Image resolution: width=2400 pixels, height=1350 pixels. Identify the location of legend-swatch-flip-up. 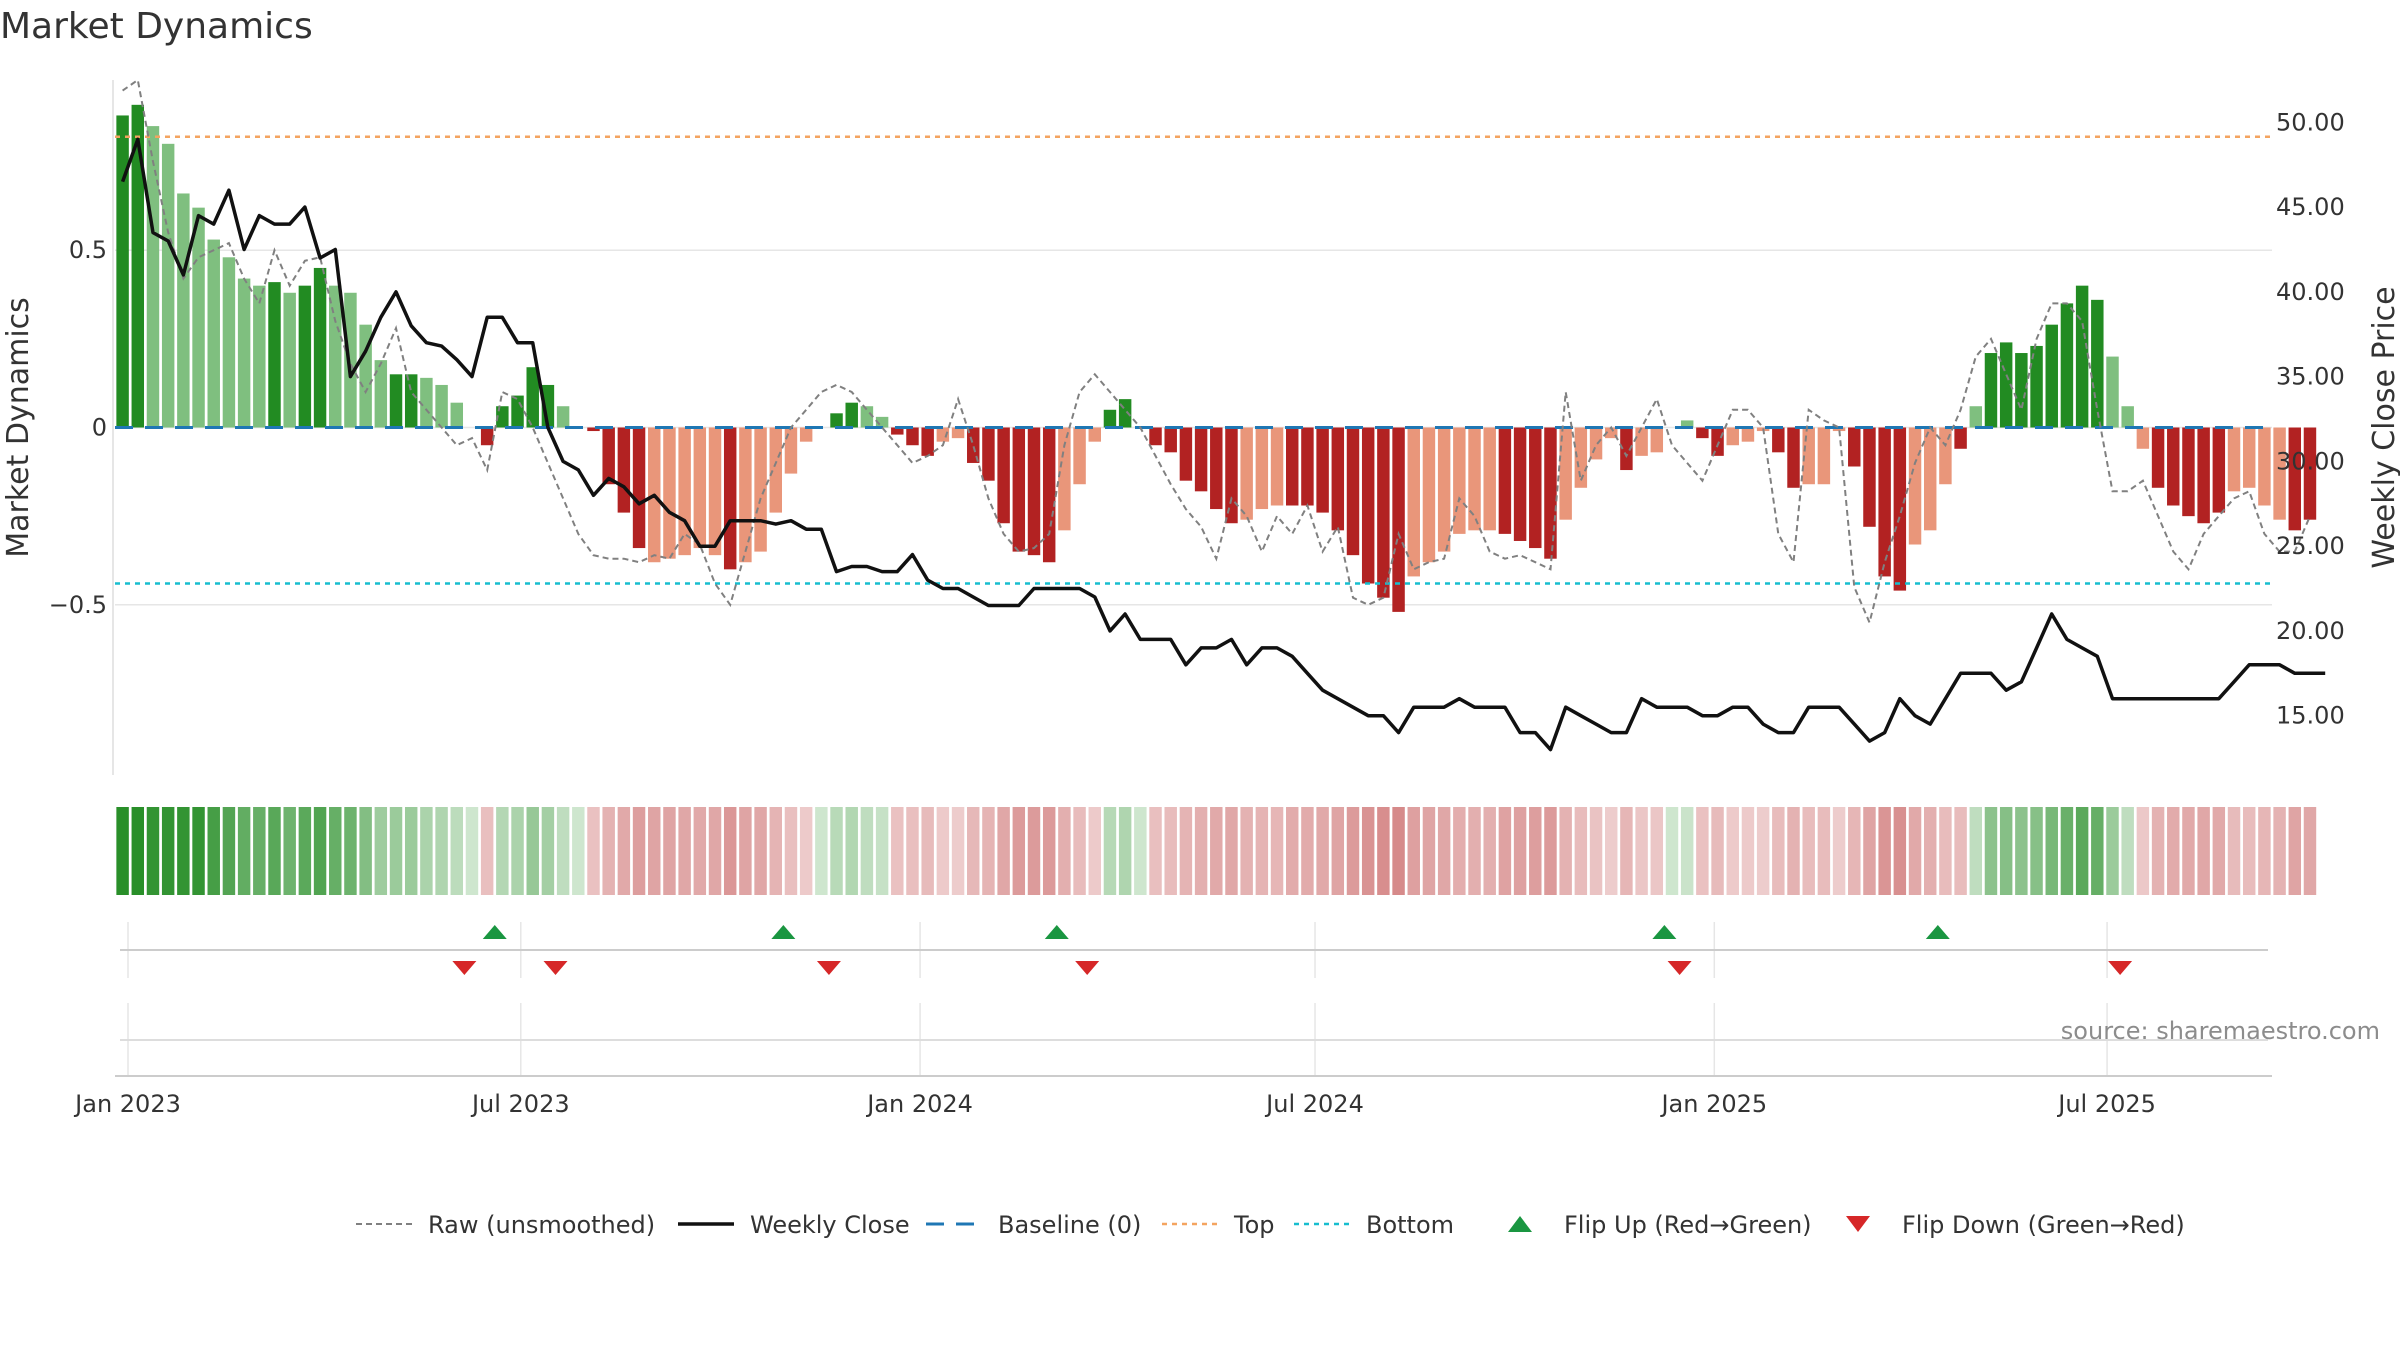
(1520, 1224).